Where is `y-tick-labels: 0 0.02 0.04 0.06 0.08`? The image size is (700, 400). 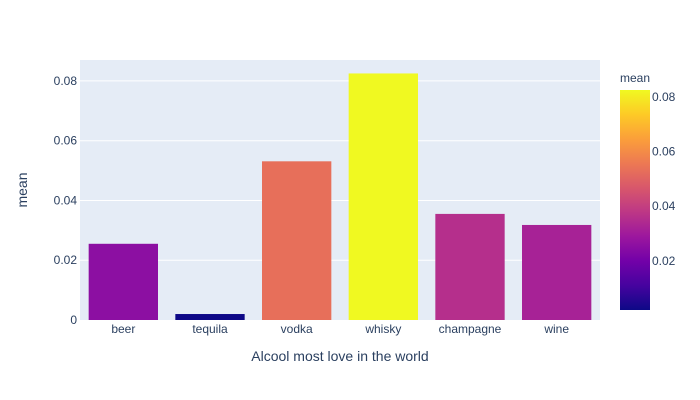
y-tick-labels: 0 0.02 0.04 0.06 0.08 is located at coordinates (66, 200).